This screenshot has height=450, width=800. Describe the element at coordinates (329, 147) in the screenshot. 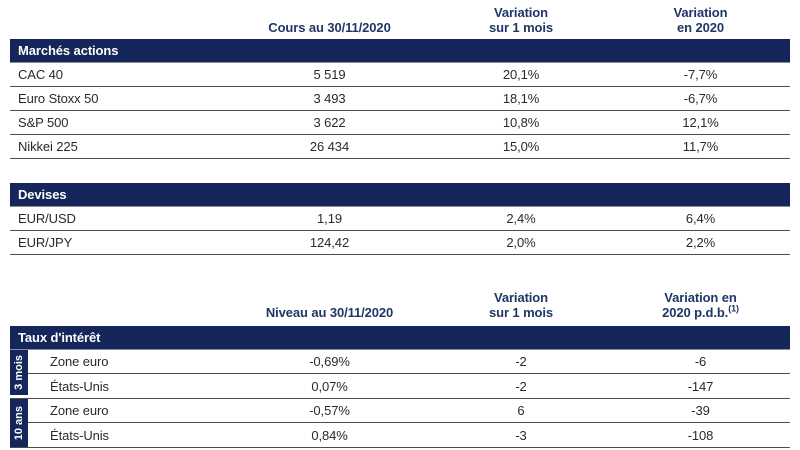

I see `price-value: 26 434` at that location.